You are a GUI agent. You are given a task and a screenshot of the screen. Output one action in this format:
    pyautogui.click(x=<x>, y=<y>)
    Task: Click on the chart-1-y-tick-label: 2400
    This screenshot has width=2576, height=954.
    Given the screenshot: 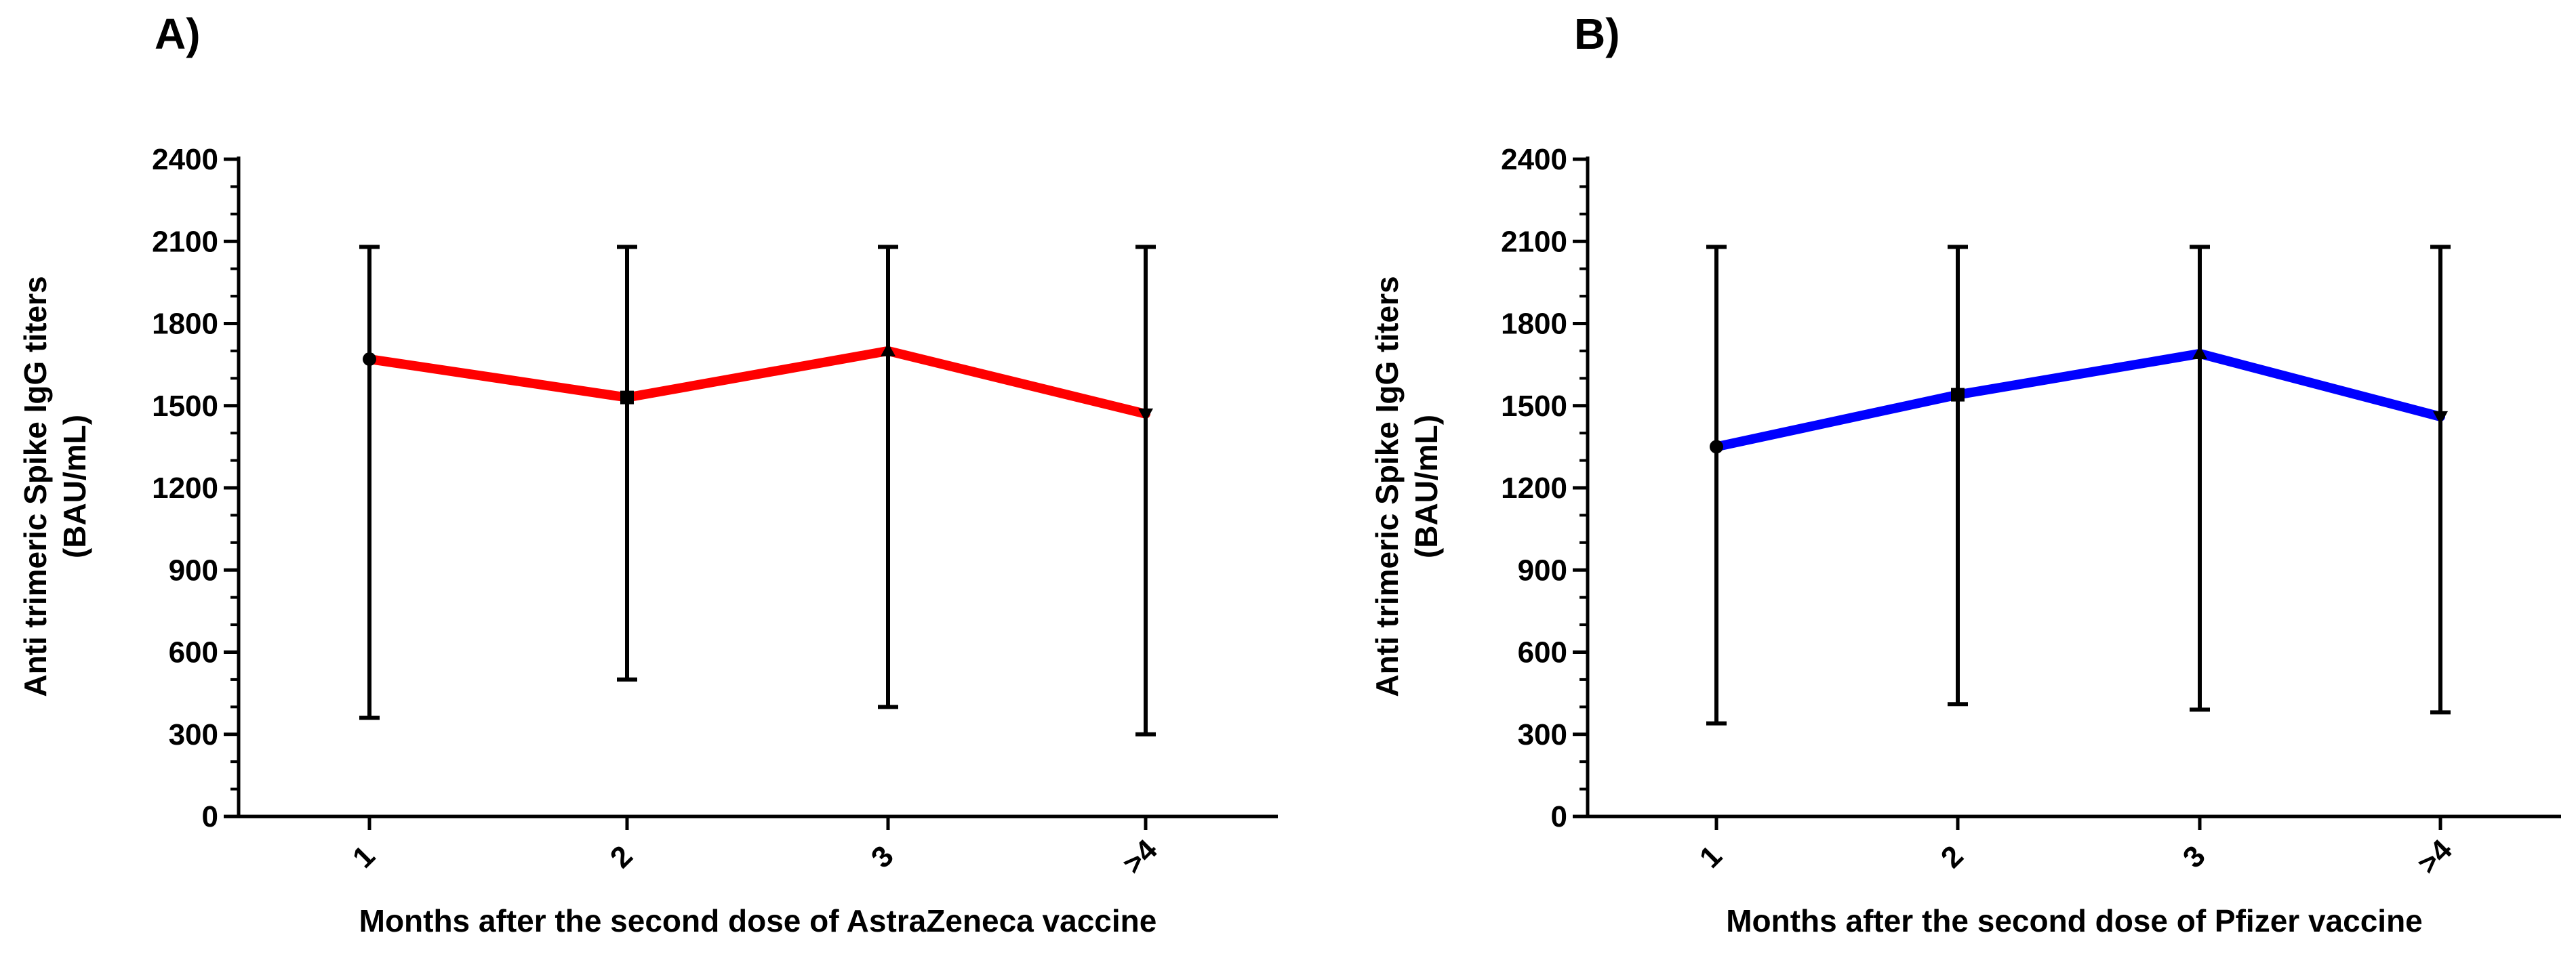 What is the action you would take?
    pyautogui.click(x=1534, y=159)
    